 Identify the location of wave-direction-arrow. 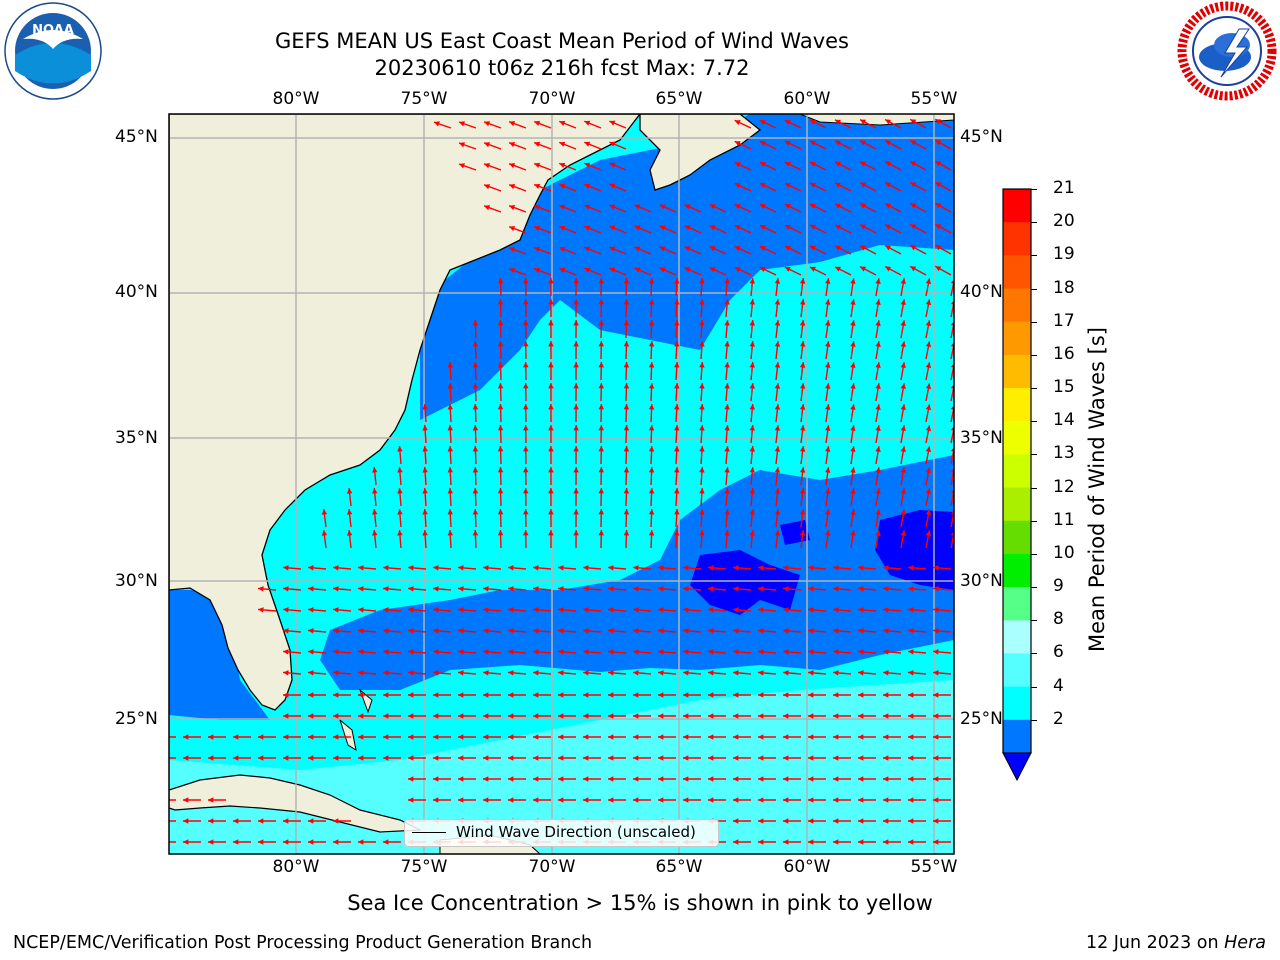
(952, 476).